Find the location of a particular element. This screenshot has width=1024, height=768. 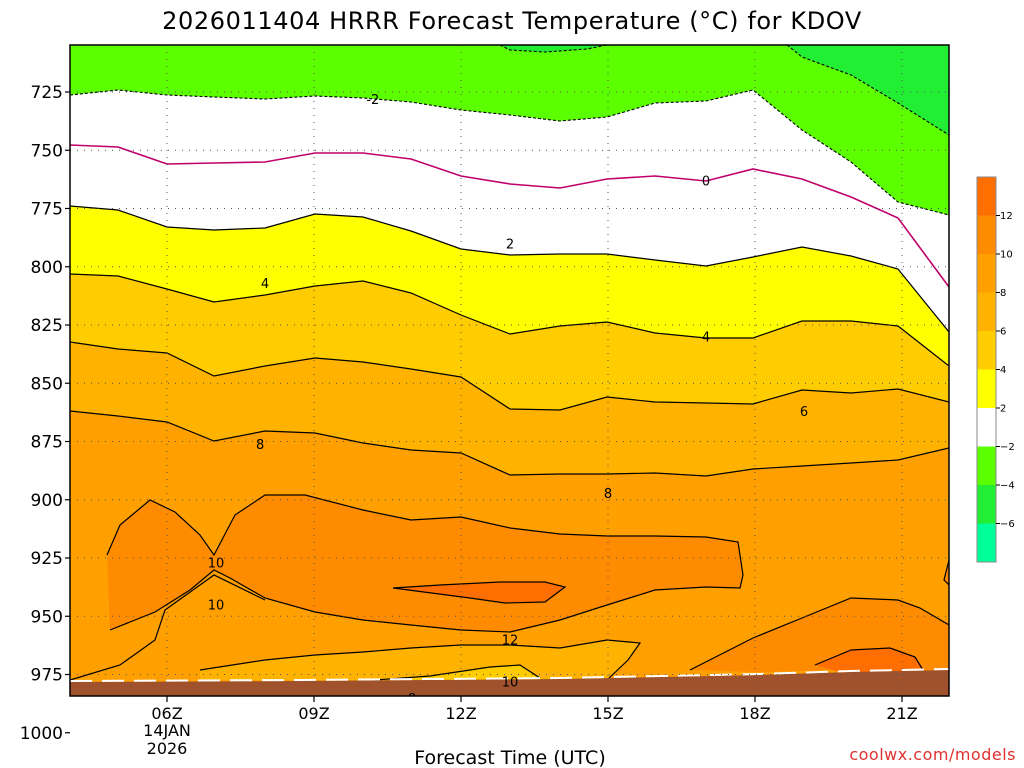

ground-surface is located at coordinates (509, 683).